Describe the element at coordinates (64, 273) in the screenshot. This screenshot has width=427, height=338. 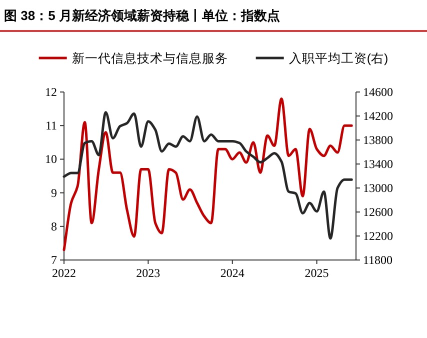
I see `x-tick-label: 2022` at that location.